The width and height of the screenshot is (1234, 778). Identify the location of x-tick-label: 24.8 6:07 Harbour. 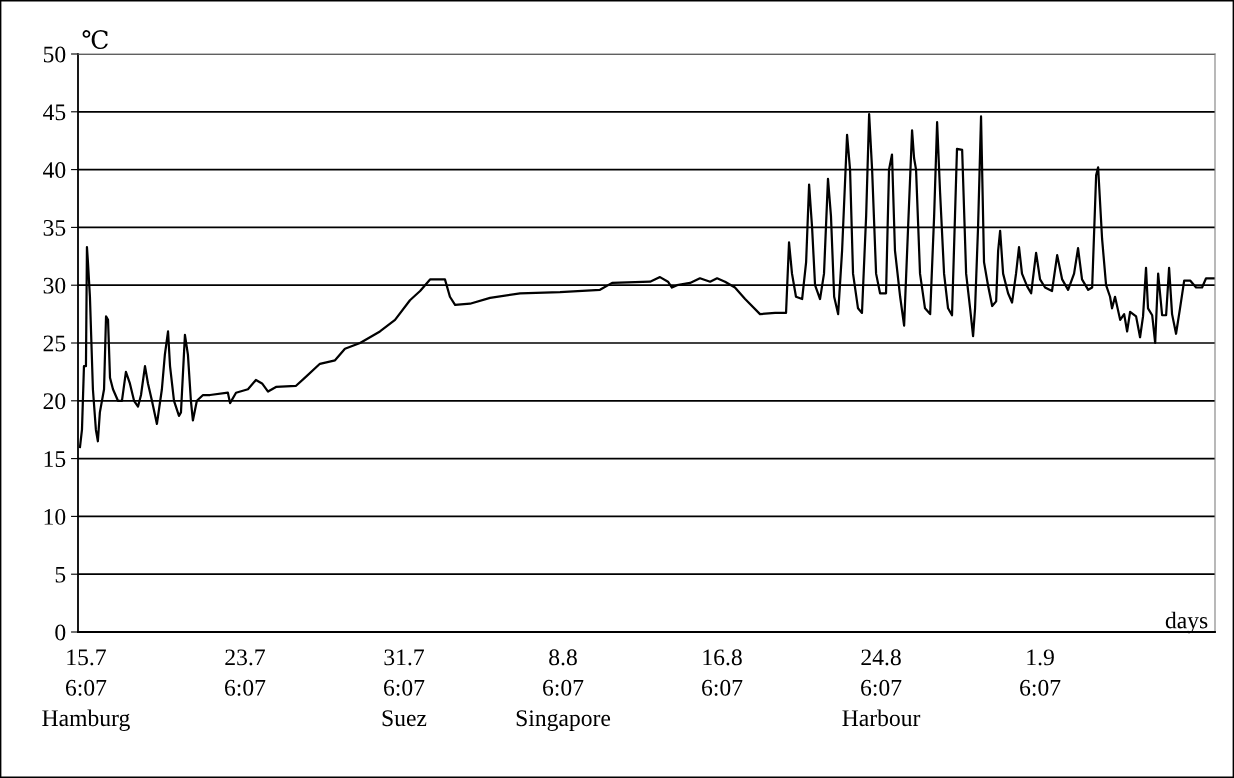
(881, 688).